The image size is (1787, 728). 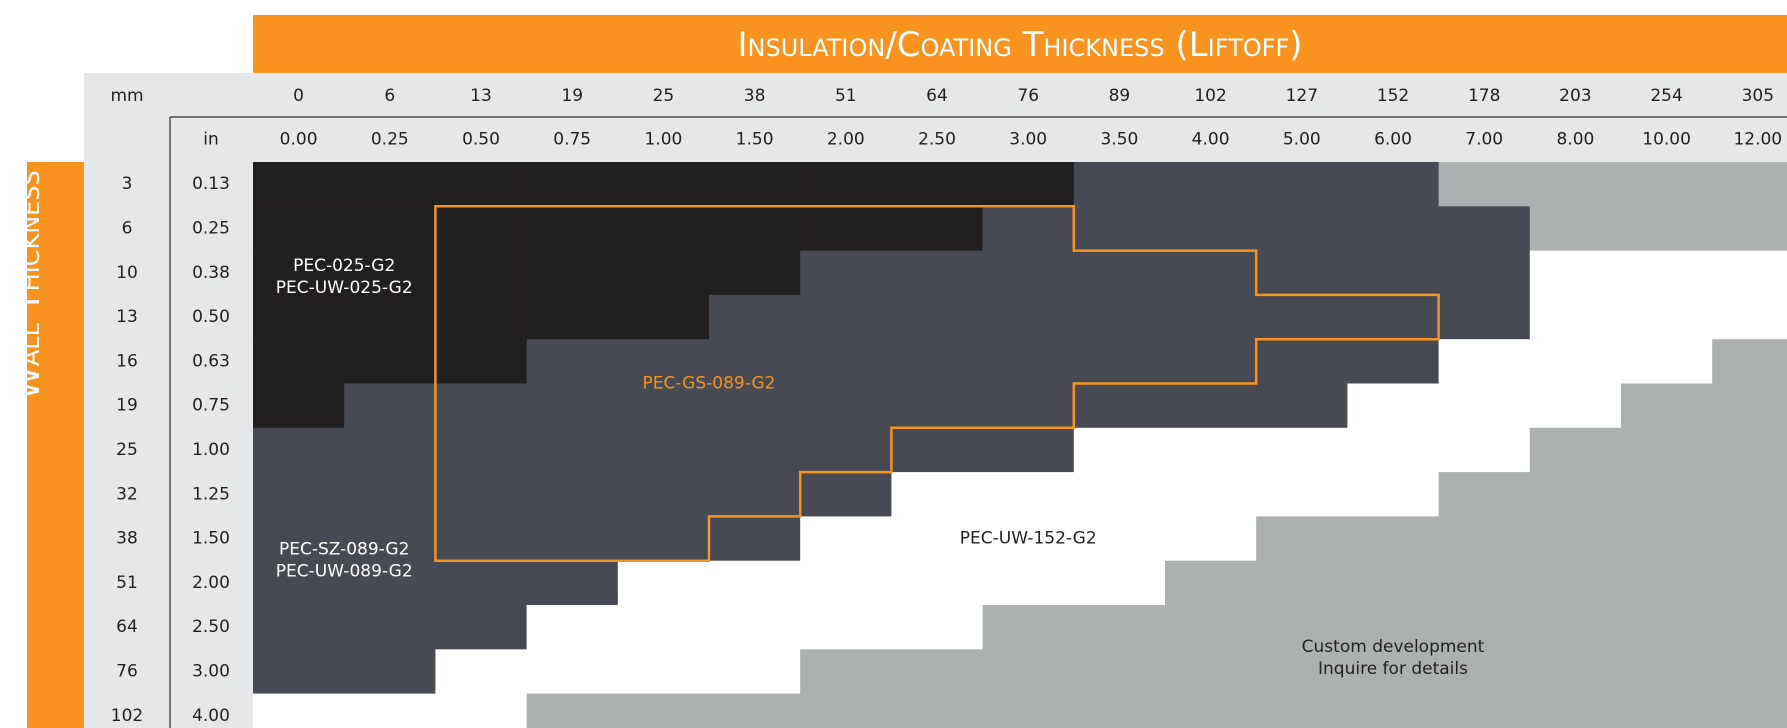 What do you see at coordinates (1119, 710) in the screenshot?
I see `cell-r12-c9` at bounding box center [1119, 710].